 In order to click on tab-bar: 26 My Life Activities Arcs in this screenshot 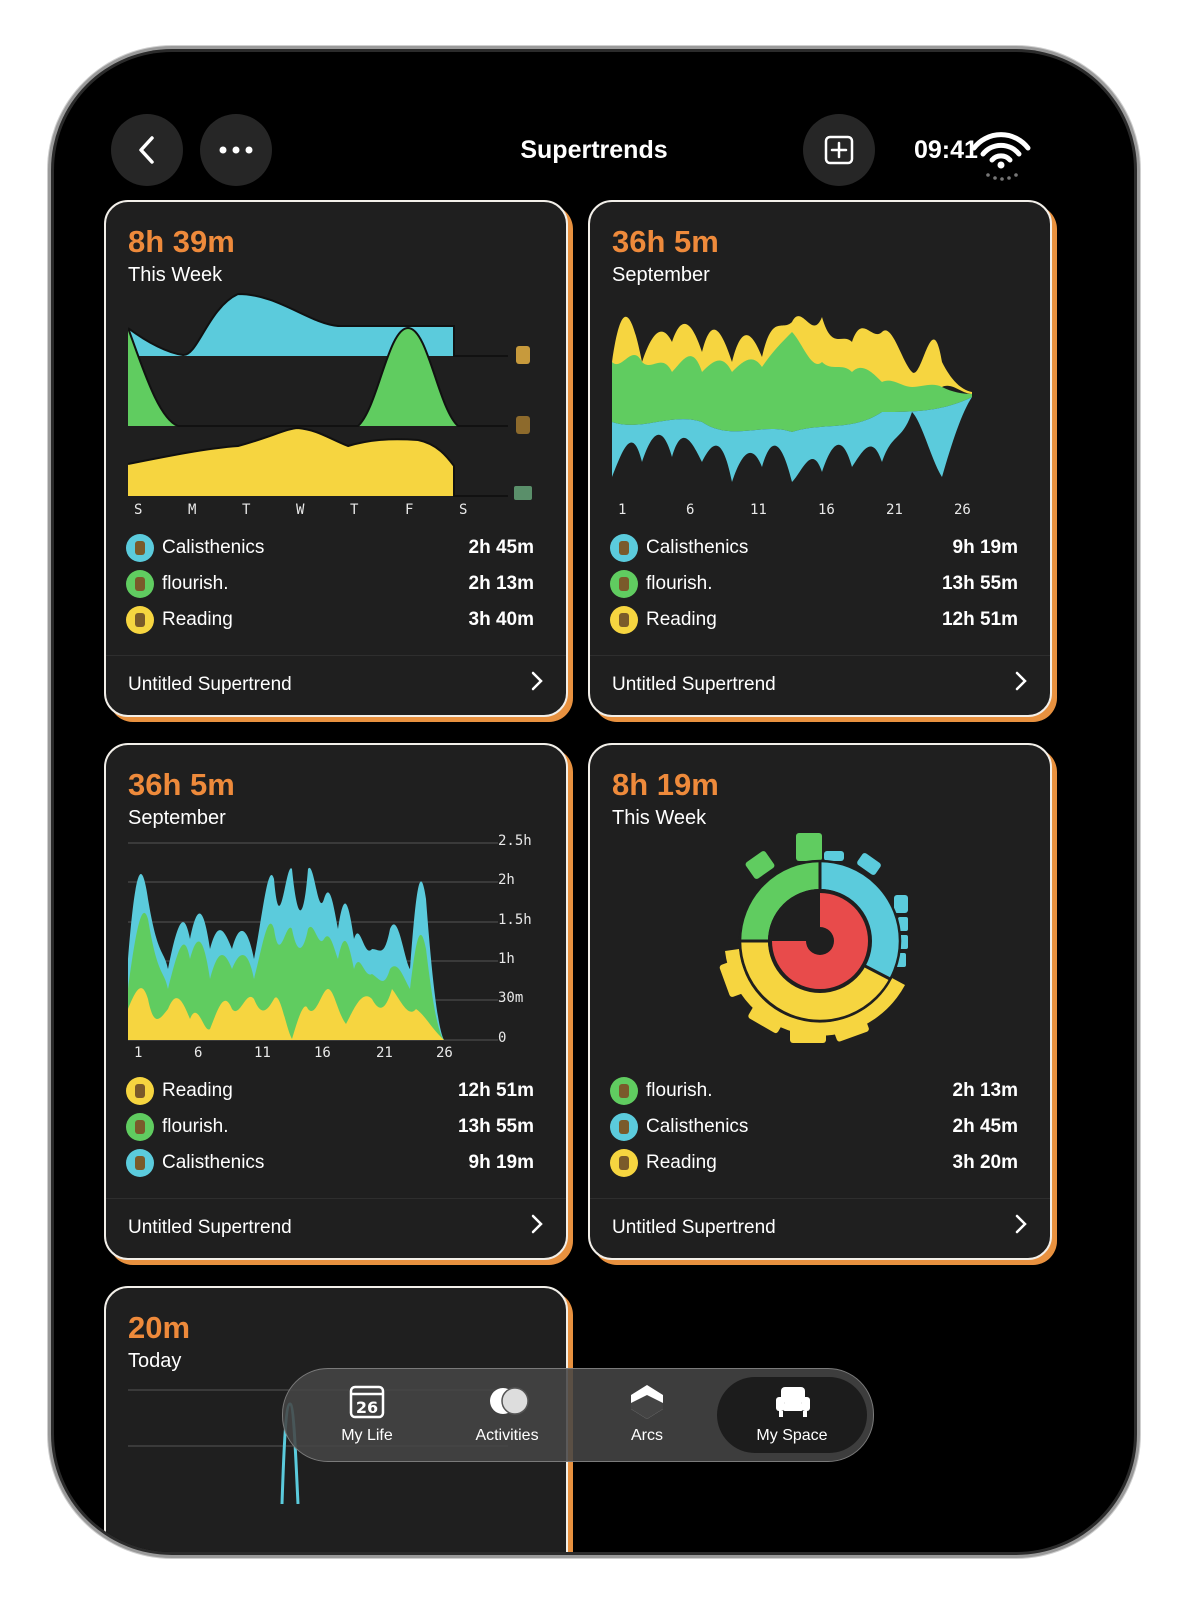, I will do `click(578, 1415)`.